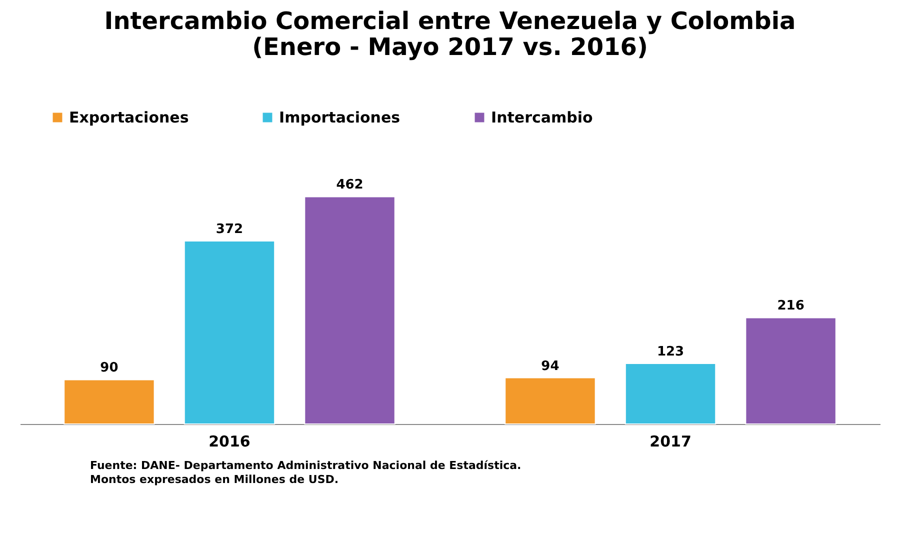 This screenshot has width=920, height=553. What do you see at coordinates (129, 117) in the screenshot?
I see `legend-label: Exportaciones` at bounding box center [129, 117].